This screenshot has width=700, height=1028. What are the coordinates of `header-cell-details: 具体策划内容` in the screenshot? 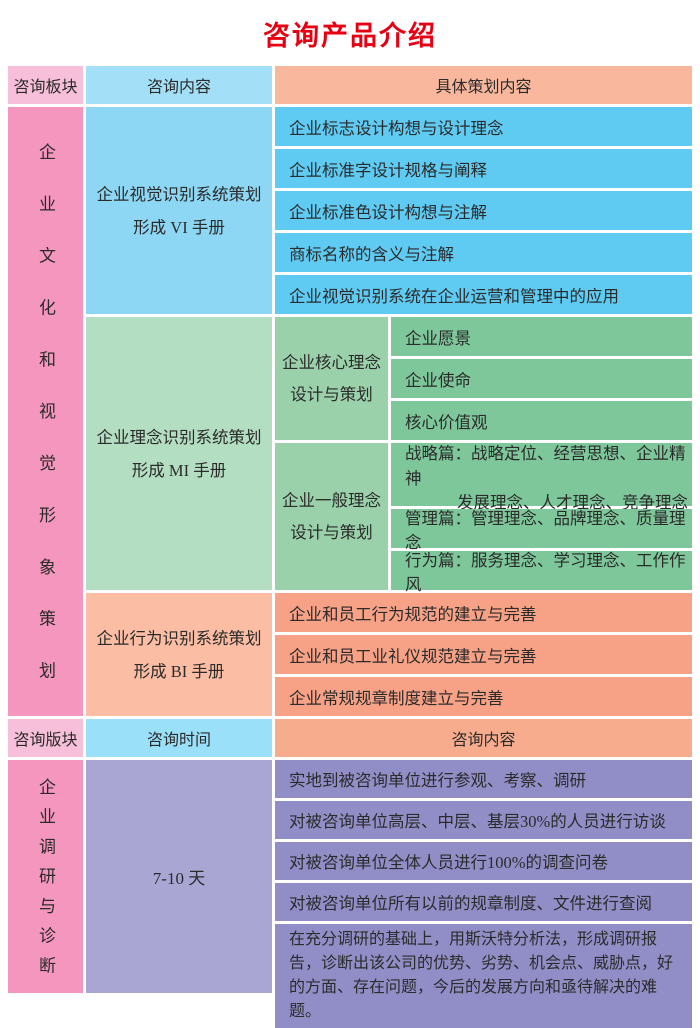 It's located at (483, 85).